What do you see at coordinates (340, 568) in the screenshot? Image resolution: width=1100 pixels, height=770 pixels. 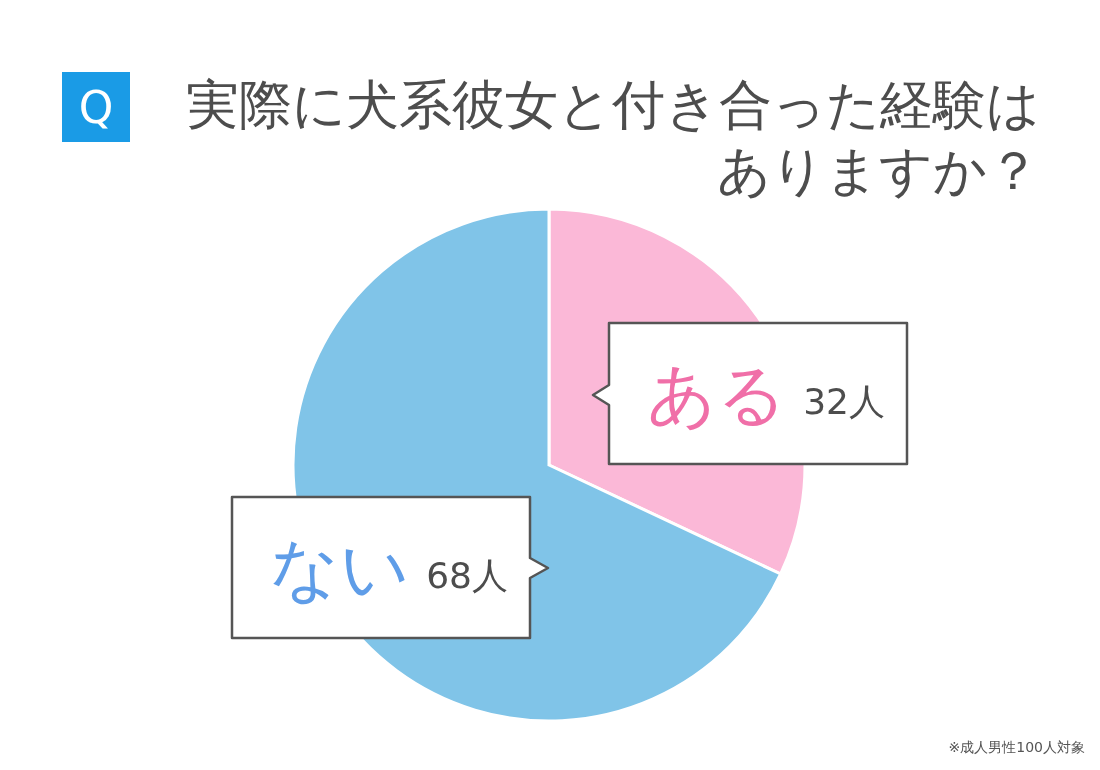 I see `slice-label: ない` at bounding box center [340, 568].